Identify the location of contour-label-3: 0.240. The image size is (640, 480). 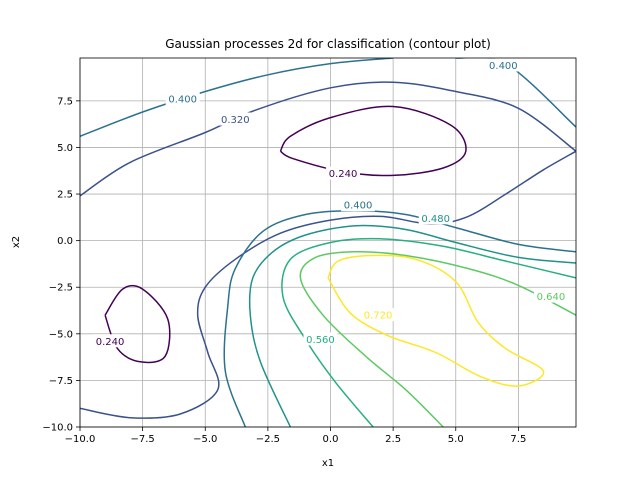
(343, 174).